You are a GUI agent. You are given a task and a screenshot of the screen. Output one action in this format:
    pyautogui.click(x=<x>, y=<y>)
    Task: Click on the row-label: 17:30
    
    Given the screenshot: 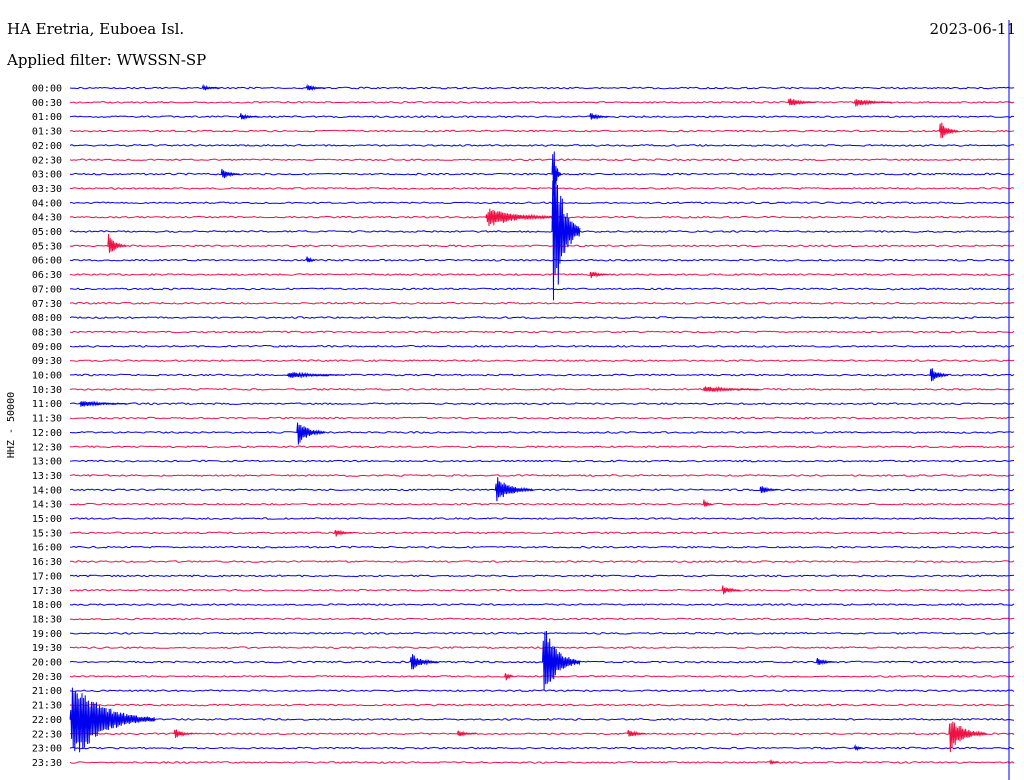 What is the action you would take?
    pyautogui.click(x=47, y=591)
    